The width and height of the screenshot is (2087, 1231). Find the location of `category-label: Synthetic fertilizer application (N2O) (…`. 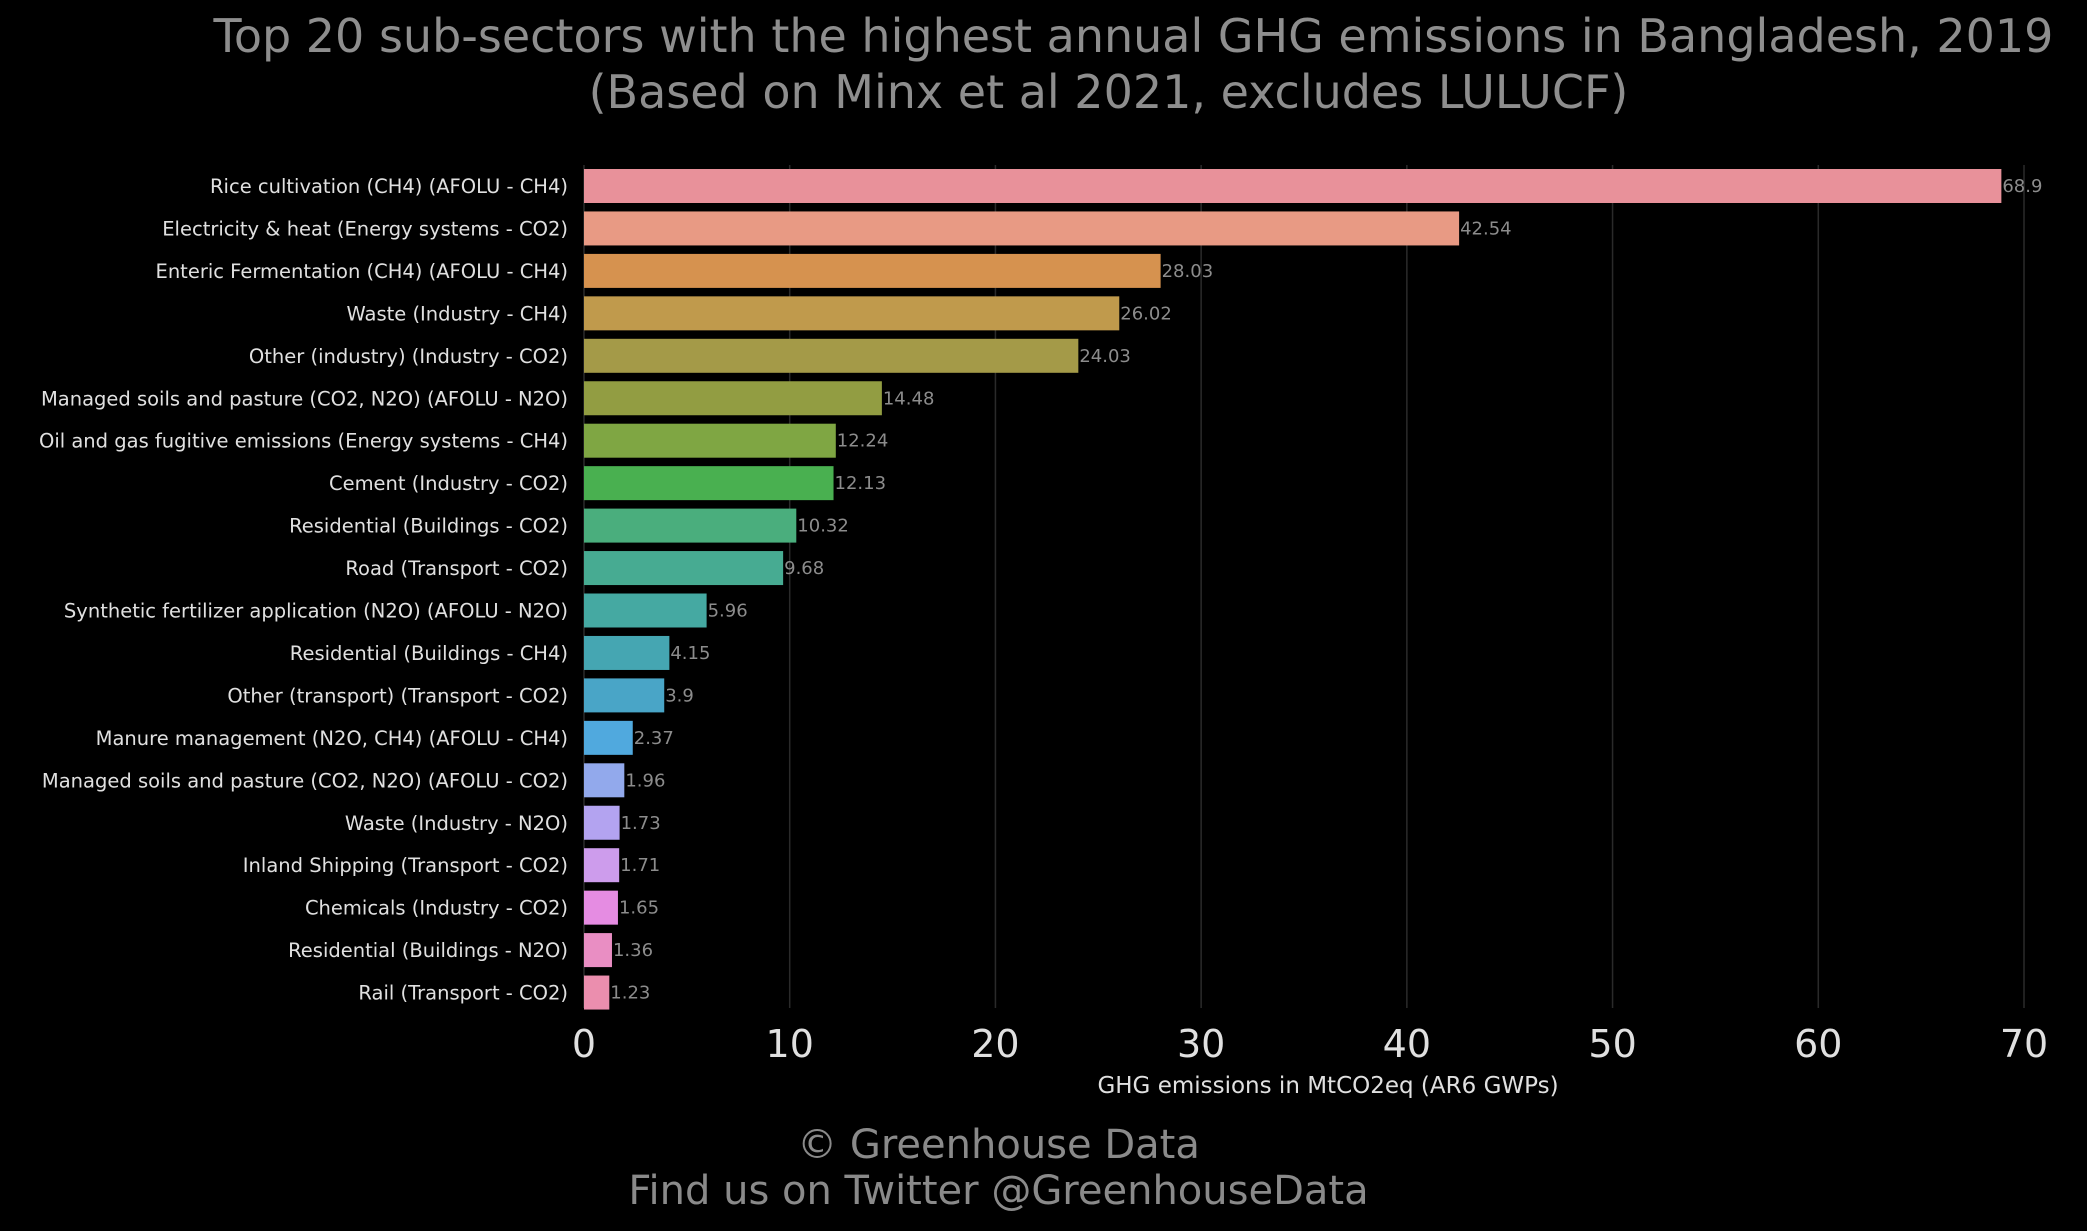

category-label: Synthetic fertilizer application (N2O) (… is located at coordinates (316, 611).